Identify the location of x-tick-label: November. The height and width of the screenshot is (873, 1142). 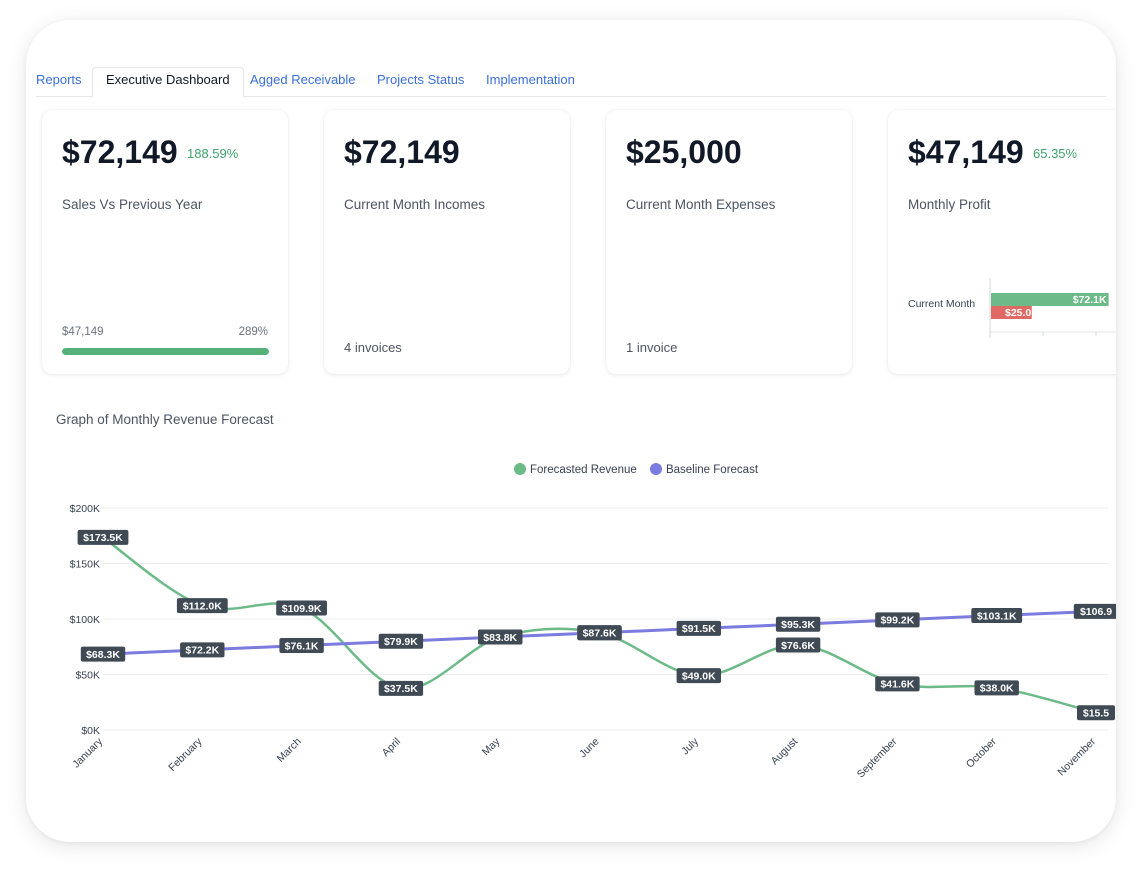
(1076, 756).